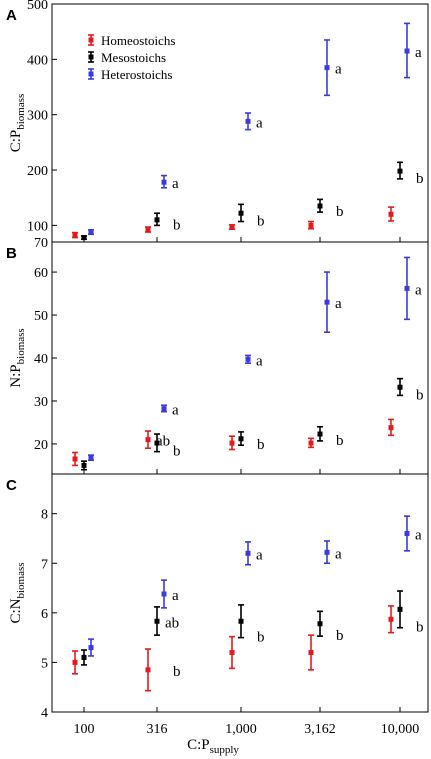 This screenshot has width=431, height=759. I want to click on legend-entry-heterostoichs: Heterostoichs, so click(130, 74).